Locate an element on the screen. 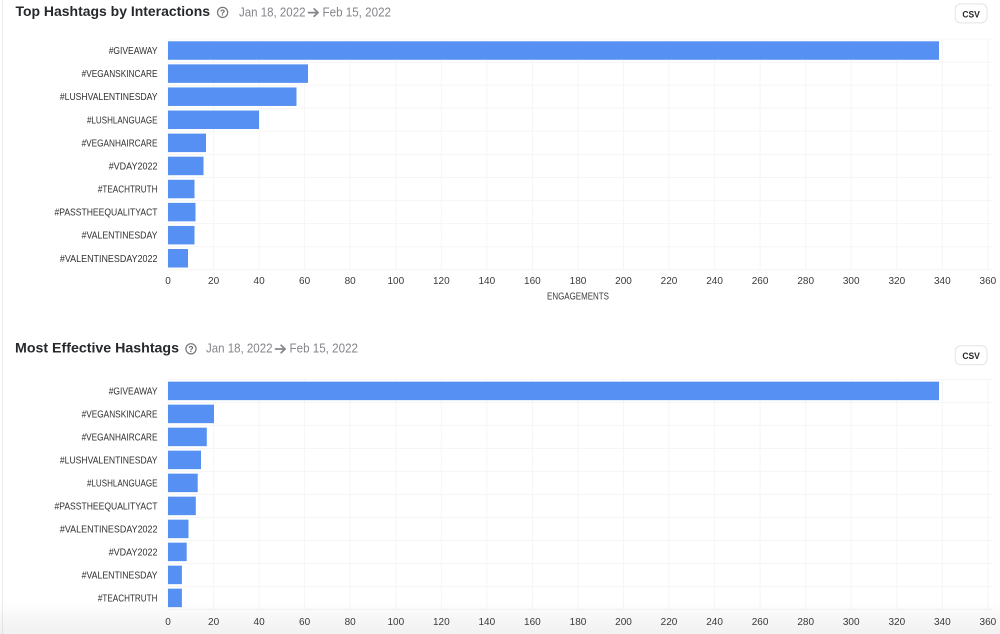 The width and height of the screenshot is (1000, 634). svg-text: 320 is located at coordinates (896, 281).